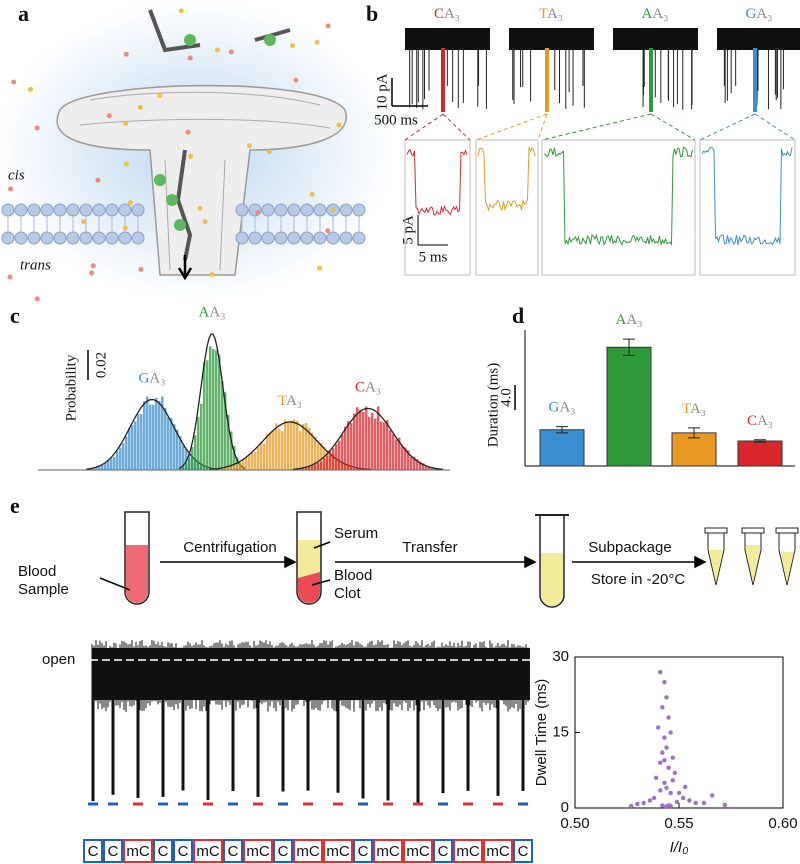  What do you see at coordinates (551, 14) in the screenshot?
I see `event-label: TA₃` at bounding box center [551, 14].